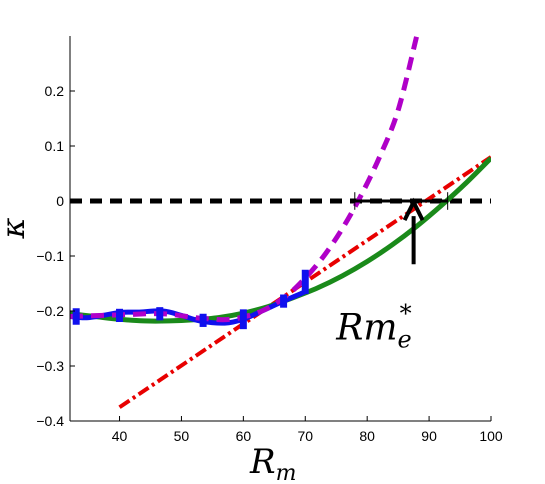  I want to click on x-tick-label-90: 90, so click(429, 436).